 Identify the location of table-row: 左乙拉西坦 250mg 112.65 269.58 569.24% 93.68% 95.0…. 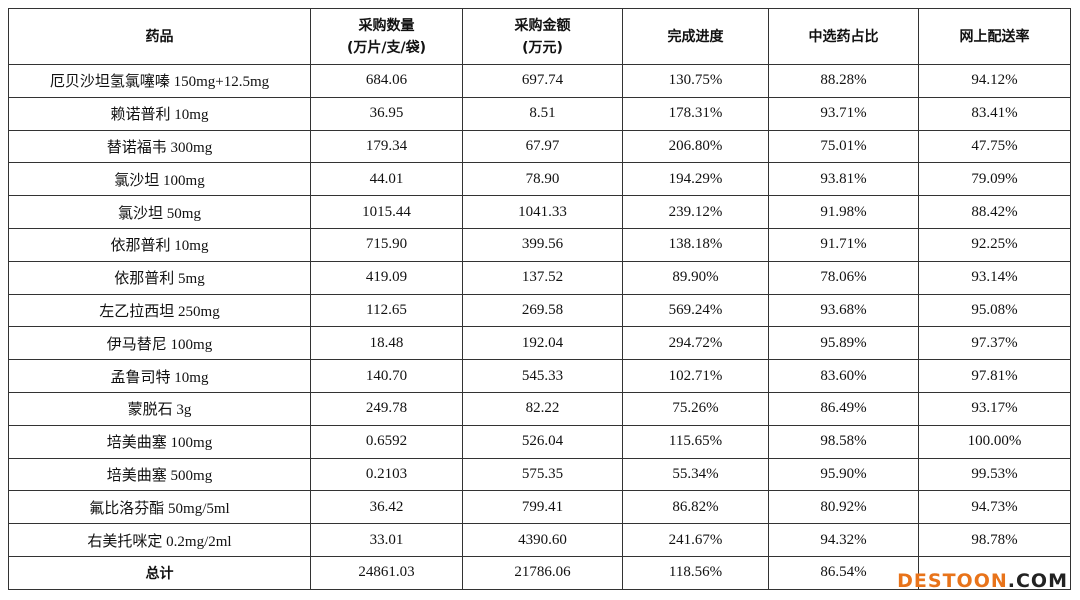
(539, 310).